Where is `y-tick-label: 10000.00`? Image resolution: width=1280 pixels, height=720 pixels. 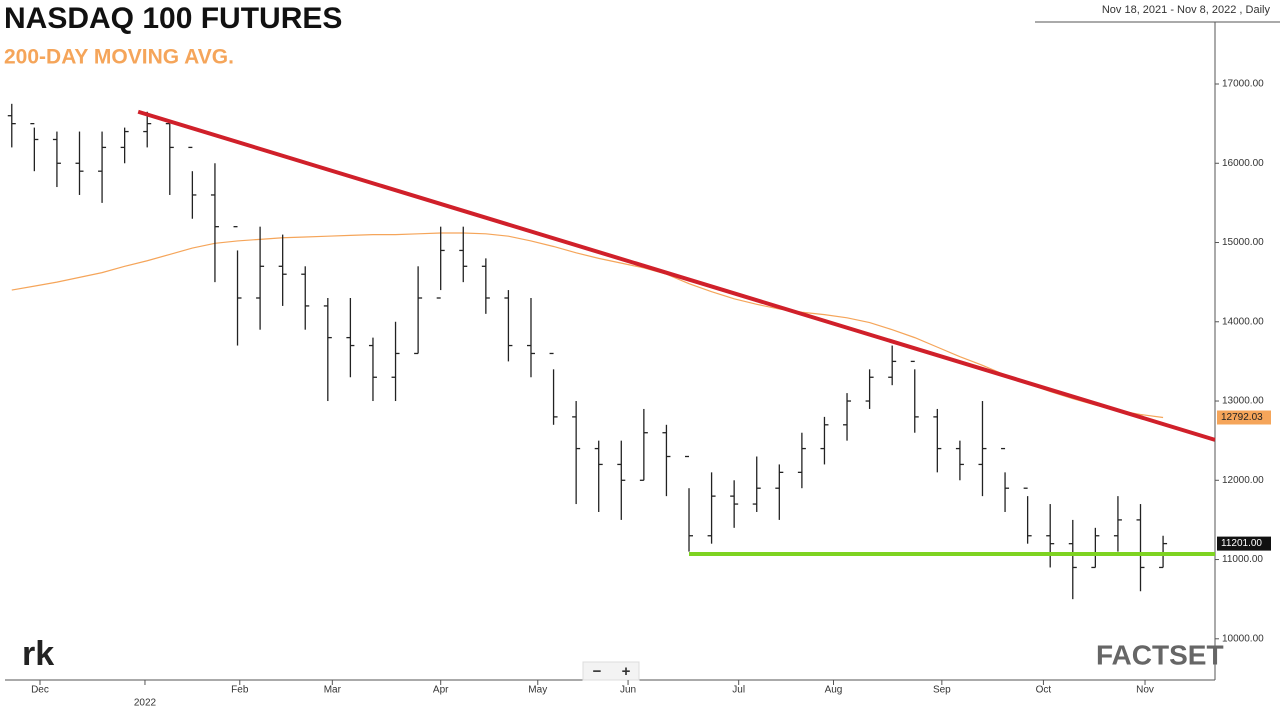 y-tick-label: 10000.00 is located at coordinates (1243, 638).